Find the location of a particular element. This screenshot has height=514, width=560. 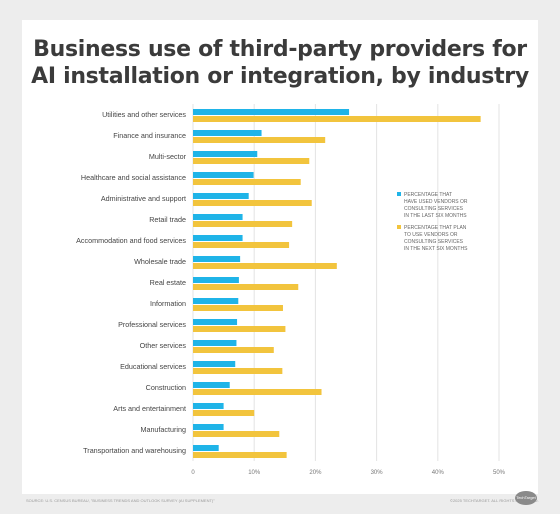

legend-label: TO USE VENDORS OR is located at coordinates (431, 235).